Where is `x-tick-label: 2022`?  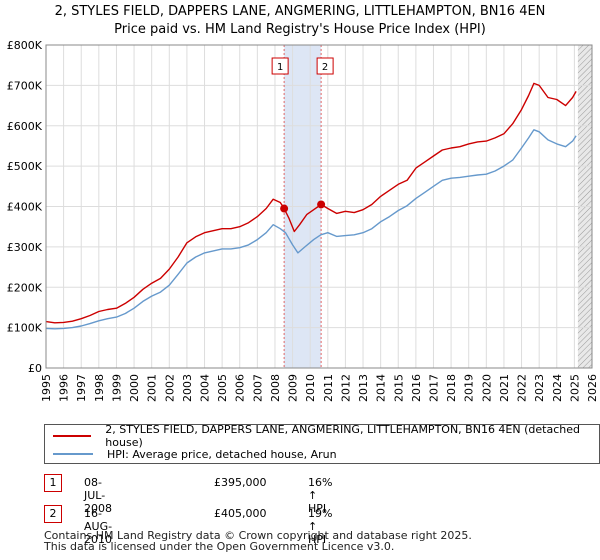
x-tick-label: 2022 is located at coordinates (522, 388).